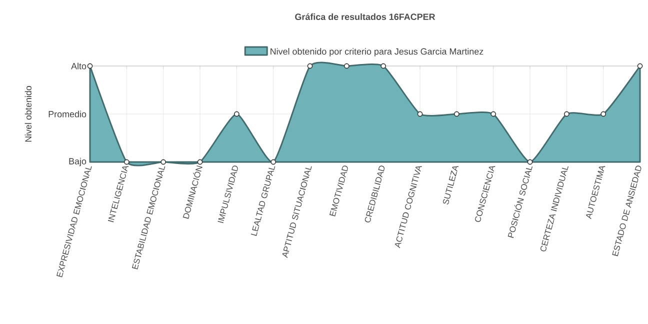  What do you see at coordinates (77, 162) in the screenshot?
I see `text: Bajo` at bounding box center [77, 162].